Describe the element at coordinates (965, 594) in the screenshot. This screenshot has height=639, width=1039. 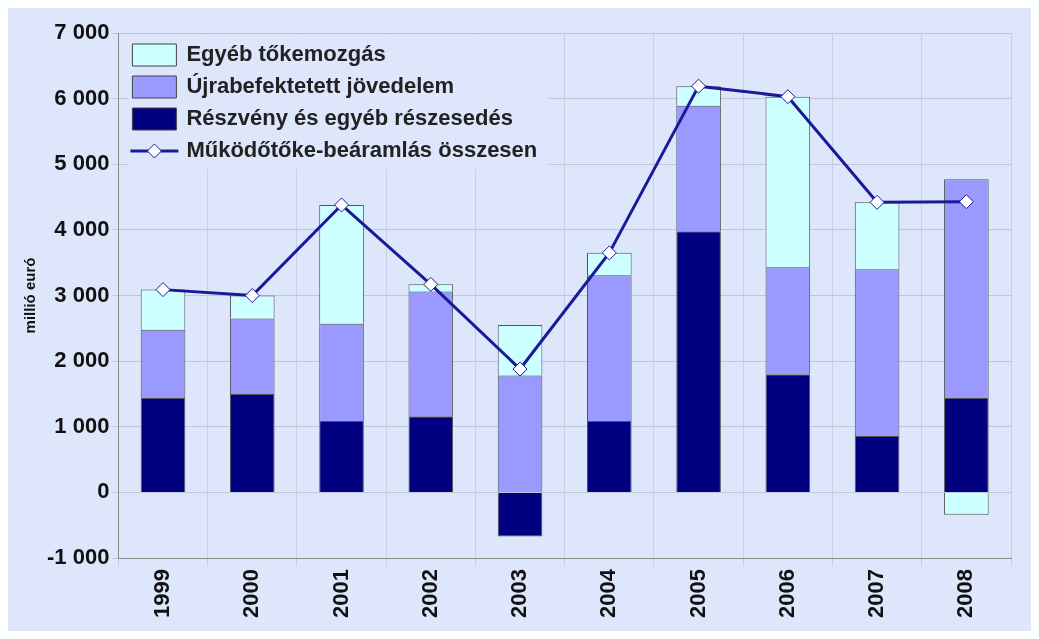
I see `x-tick-label: 2008` at that location.